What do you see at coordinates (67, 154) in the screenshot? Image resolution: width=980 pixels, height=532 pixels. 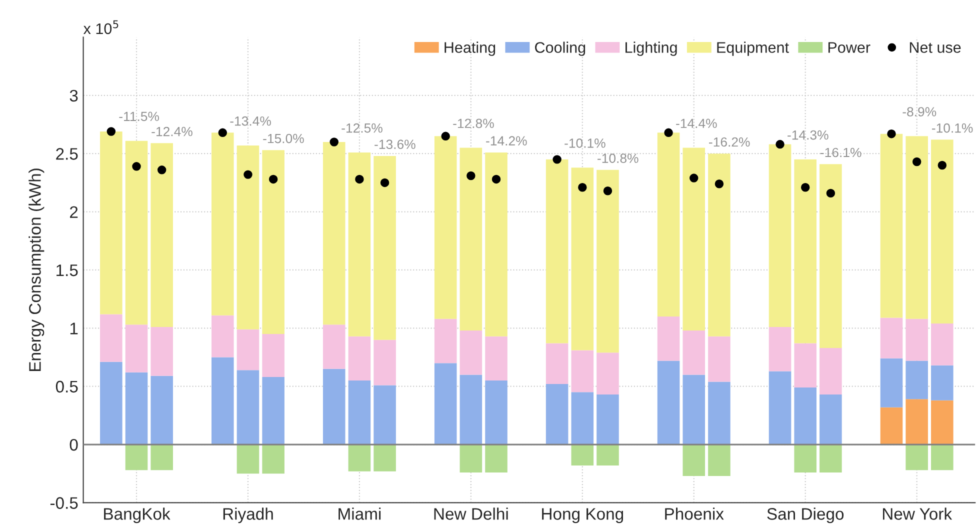 I see `y-tick-label: 2.5` at bounding box center [67, 154].